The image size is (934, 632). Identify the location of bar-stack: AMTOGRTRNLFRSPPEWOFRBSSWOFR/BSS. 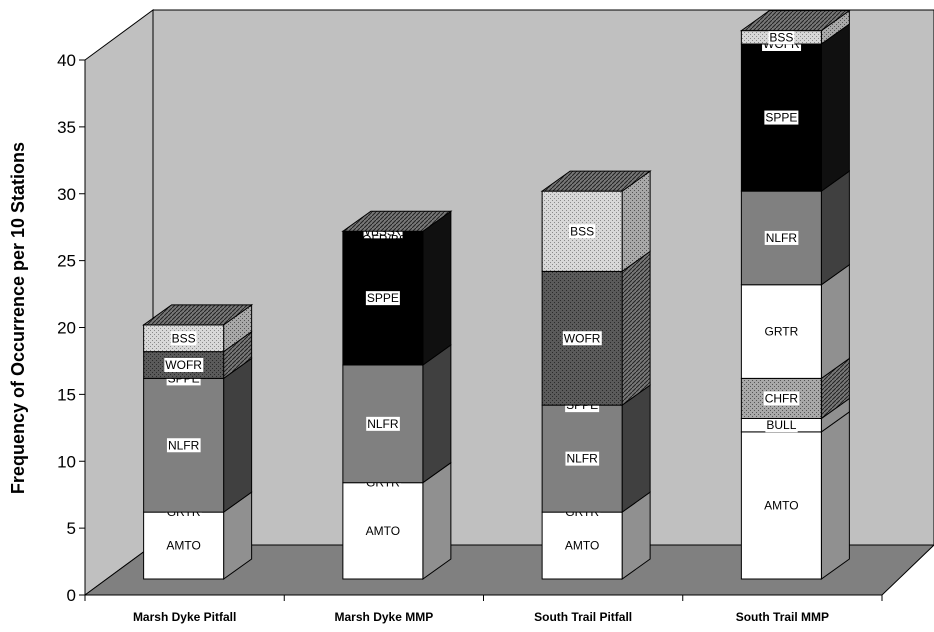
(397, 395).